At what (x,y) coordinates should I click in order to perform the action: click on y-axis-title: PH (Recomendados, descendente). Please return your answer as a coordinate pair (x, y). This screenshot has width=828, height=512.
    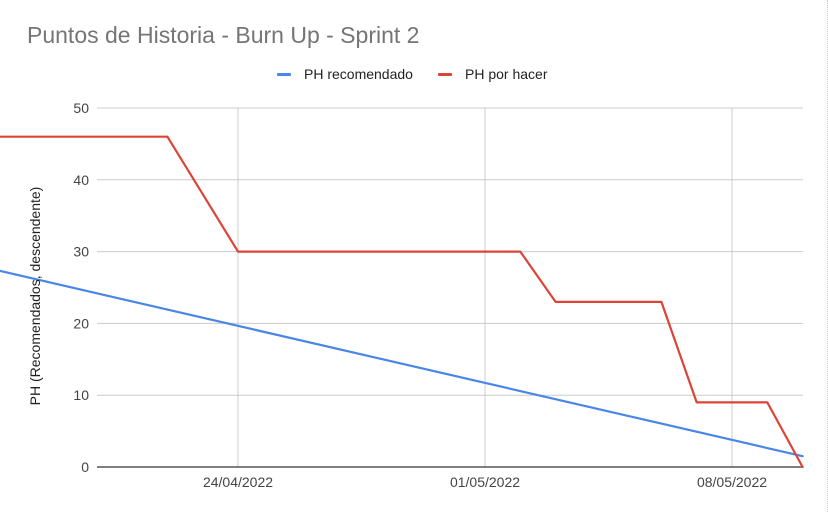
    Looking at the image, I should click on (35, 296).